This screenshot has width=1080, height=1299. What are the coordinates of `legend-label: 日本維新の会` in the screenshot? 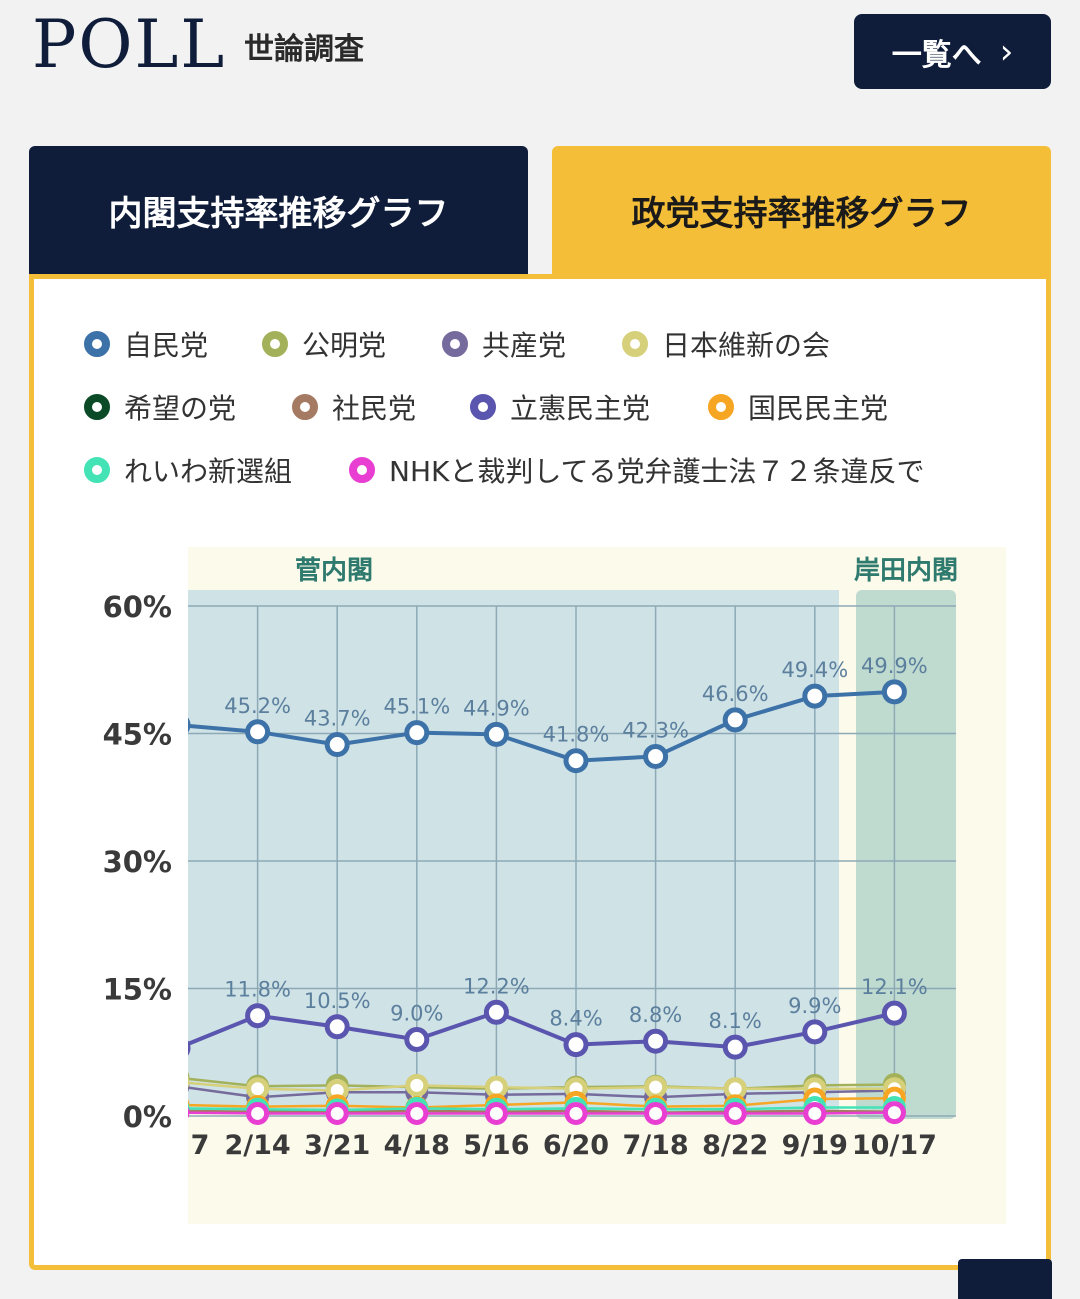 It's located at (746, 345).